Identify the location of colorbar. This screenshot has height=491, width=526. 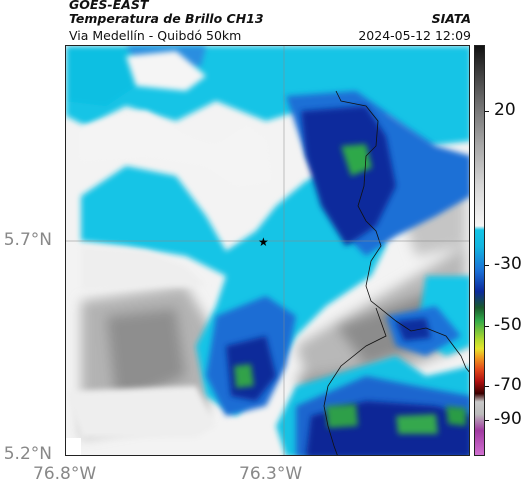
(479, 250).